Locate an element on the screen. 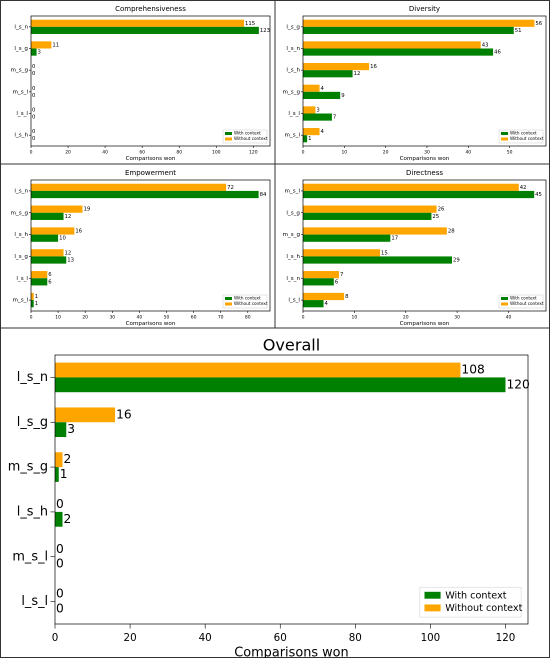 The height and width of the screenshot is (658, 550). value-label: 25 is located at coordinates (435, 217).